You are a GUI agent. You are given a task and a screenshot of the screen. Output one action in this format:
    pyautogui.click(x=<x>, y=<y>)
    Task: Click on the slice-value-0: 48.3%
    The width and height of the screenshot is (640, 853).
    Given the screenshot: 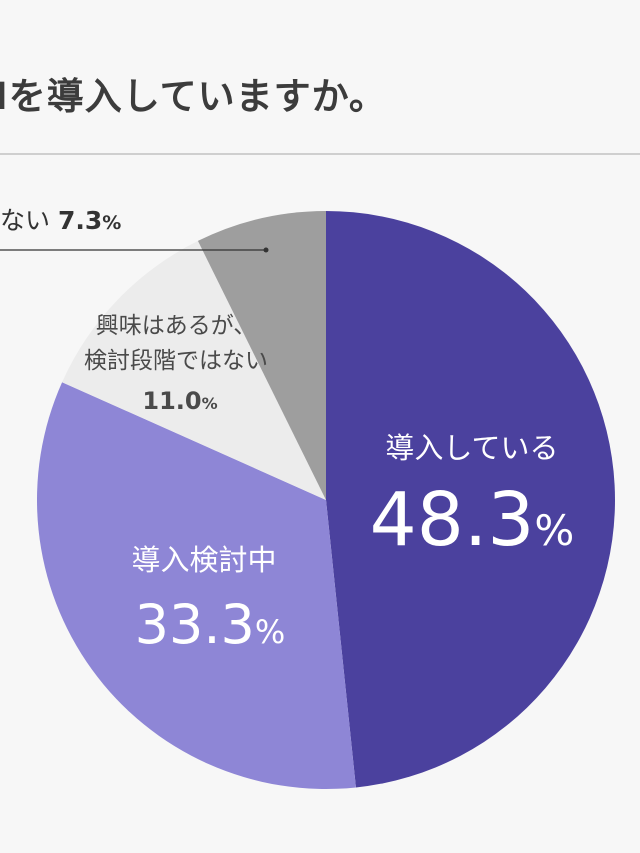 What is the action you would take?
    pyautogui.click(x=472, y=520)
    